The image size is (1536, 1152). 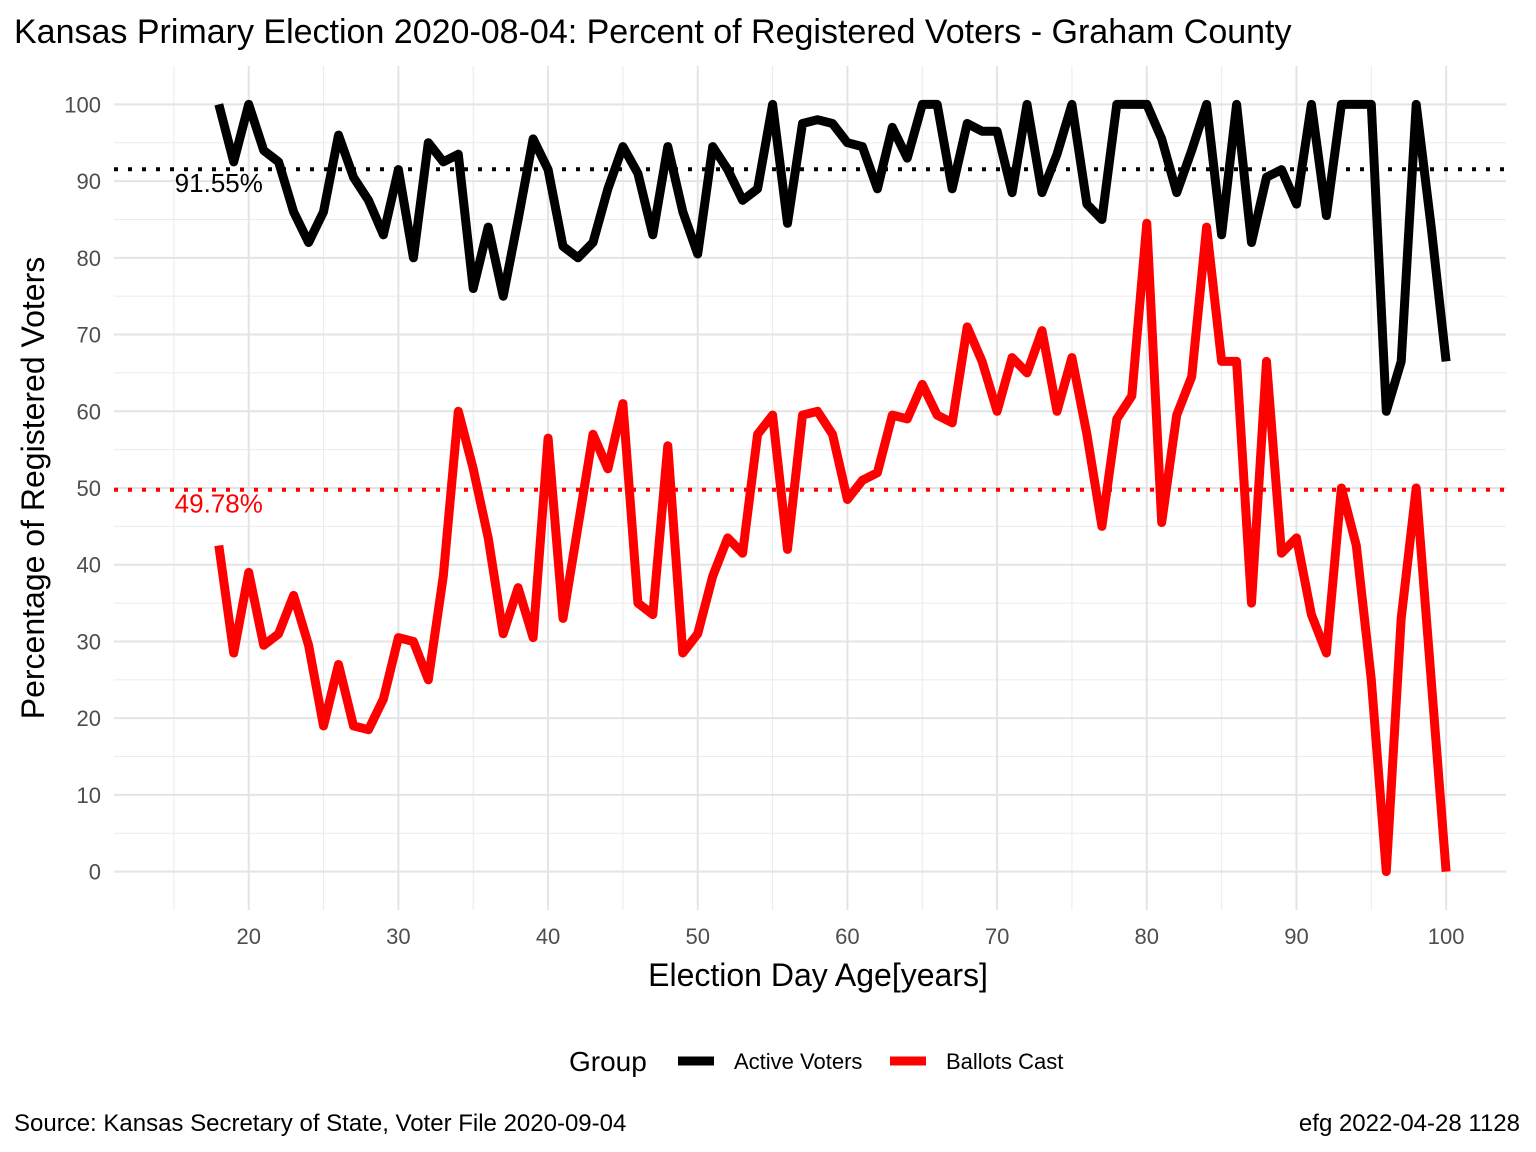 I want to click on x-tick-label: 70, so click(x=997, y=936).